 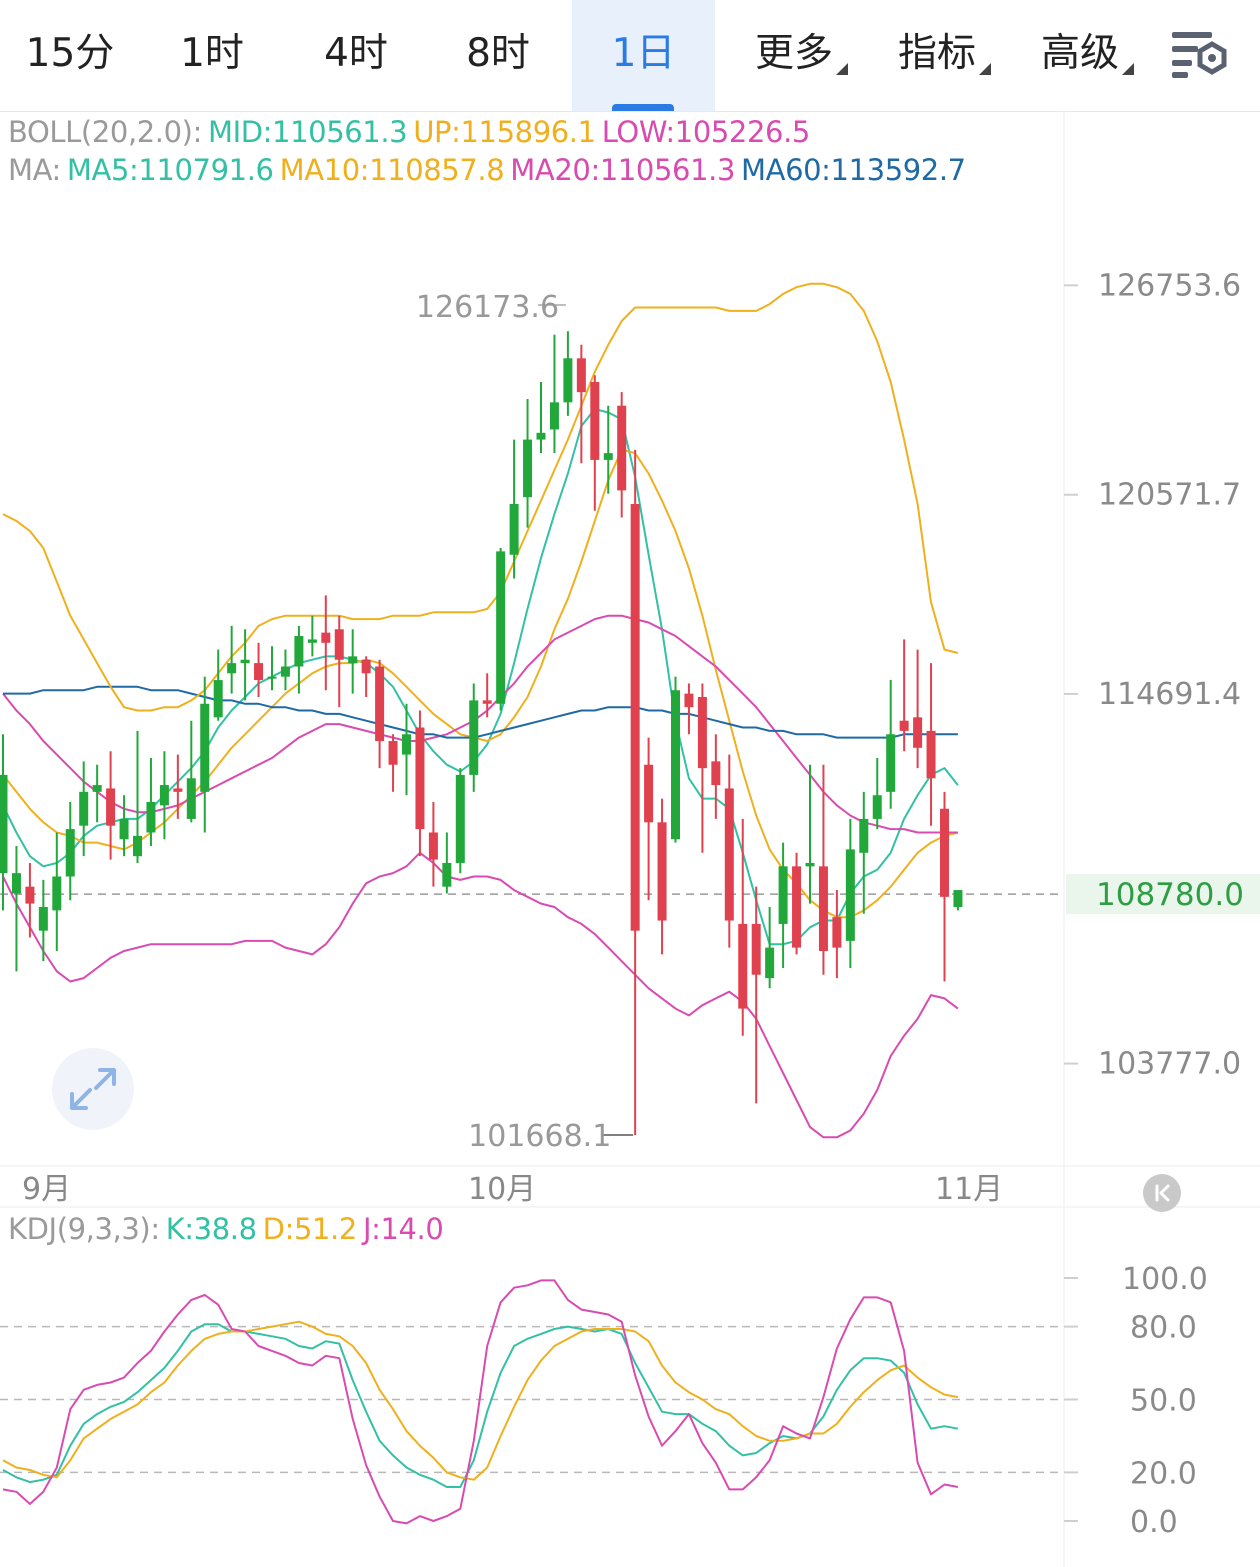 I want to click on current-price-badge, so click(x=1163, y=894).